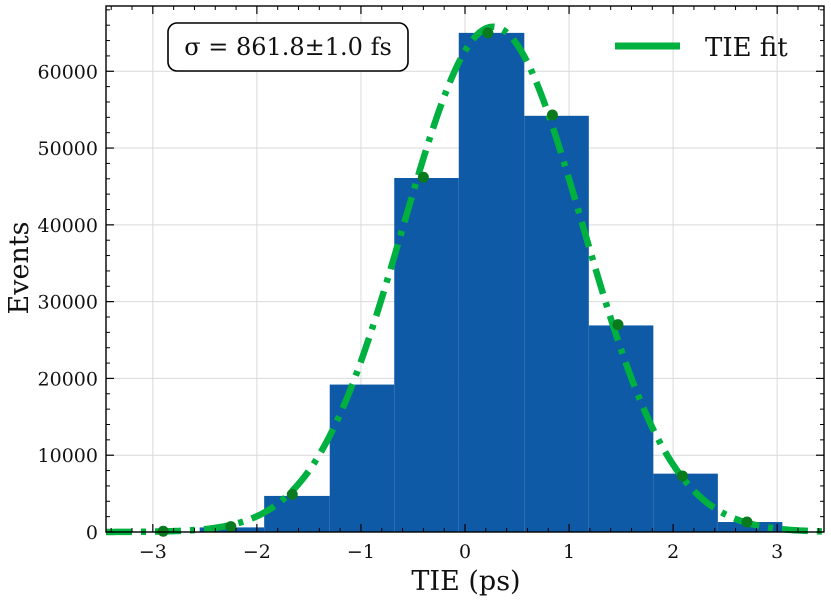  I want to click on annotation-box: σ = 861.8±1.0 fs, so click(288, 47).